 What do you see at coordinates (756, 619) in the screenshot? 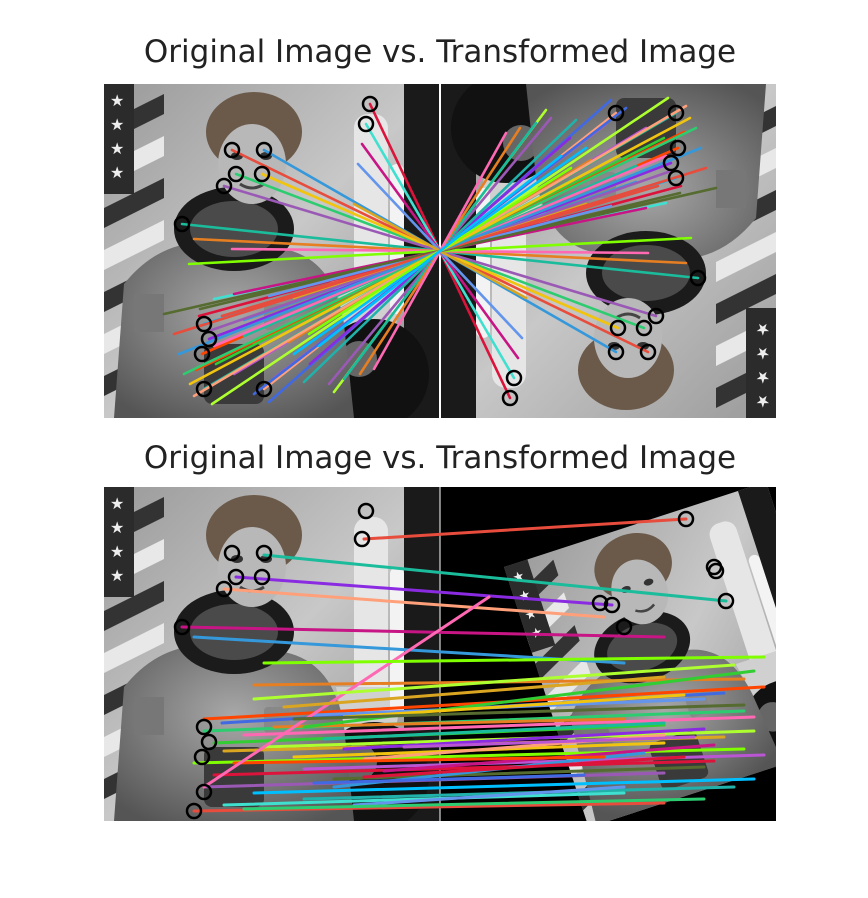
I see `dark-area` at bounding box center [756, 619].